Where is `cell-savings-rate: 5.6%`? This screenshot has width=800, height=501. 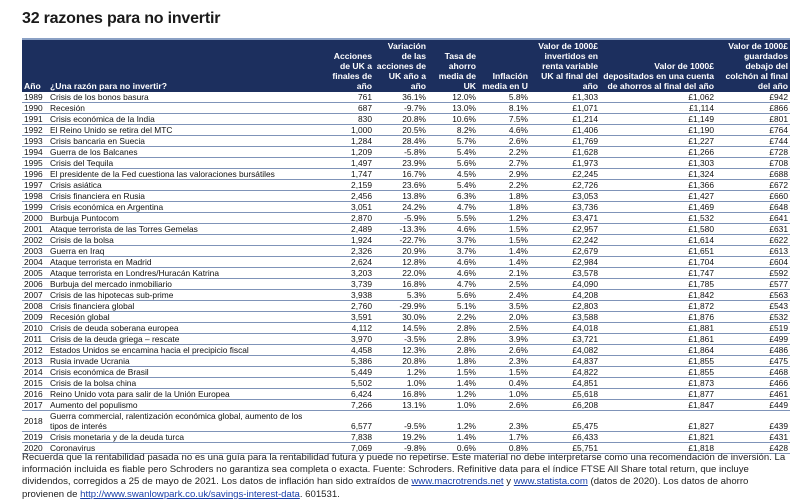
cell-savings-rate: 5.6% is located at coordinates (453, 295).